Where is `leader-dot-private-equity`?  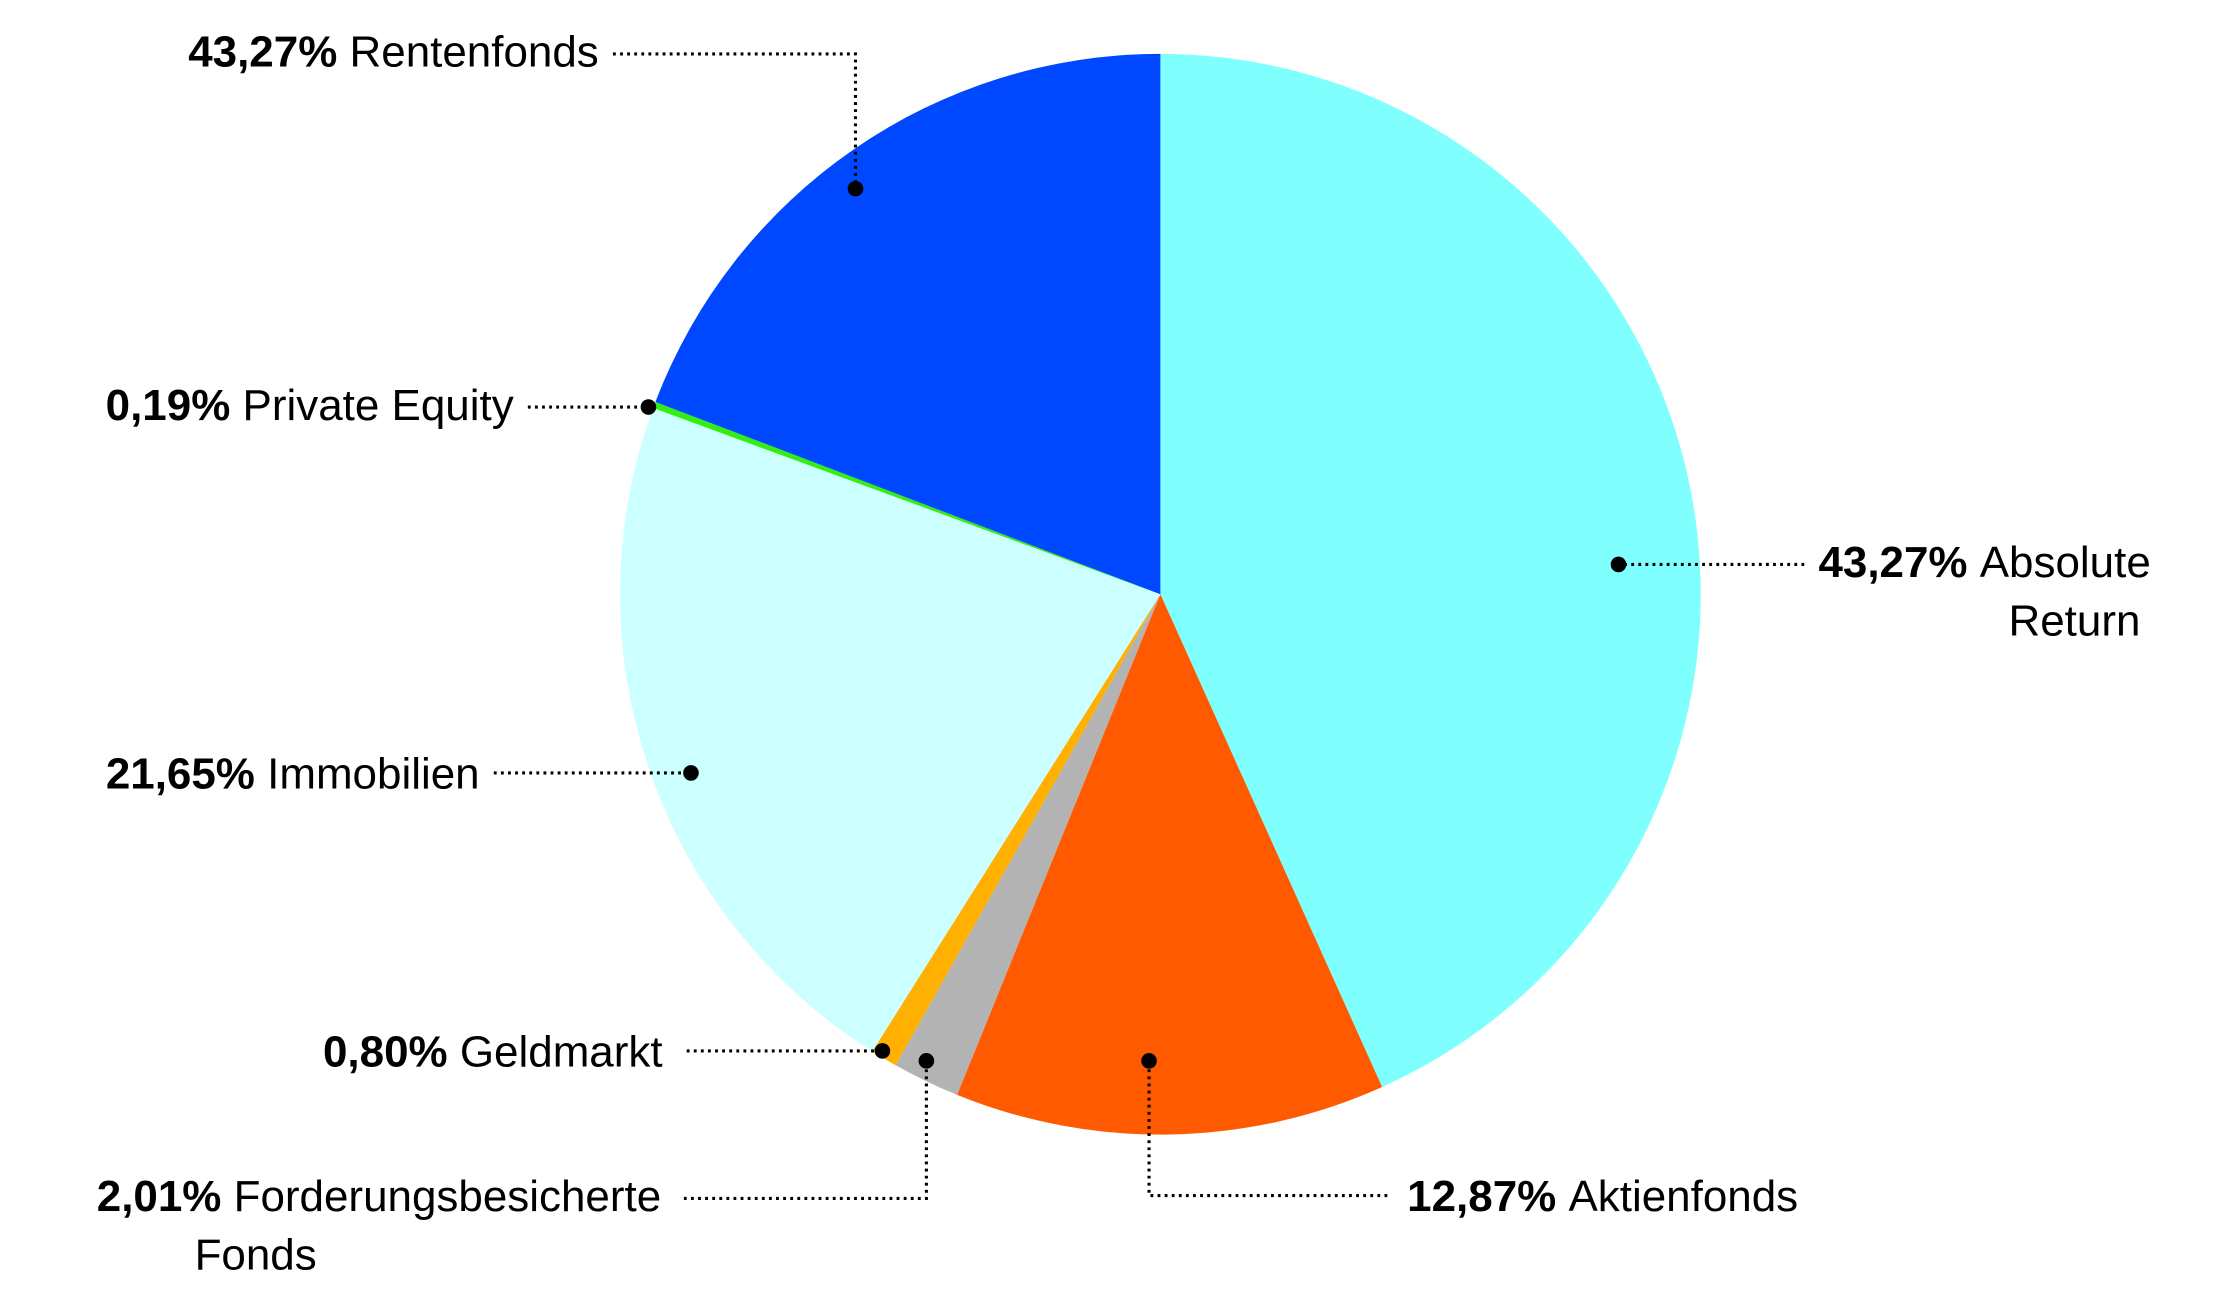
leader-dot-private-equity is located at coordinates (648, 407).